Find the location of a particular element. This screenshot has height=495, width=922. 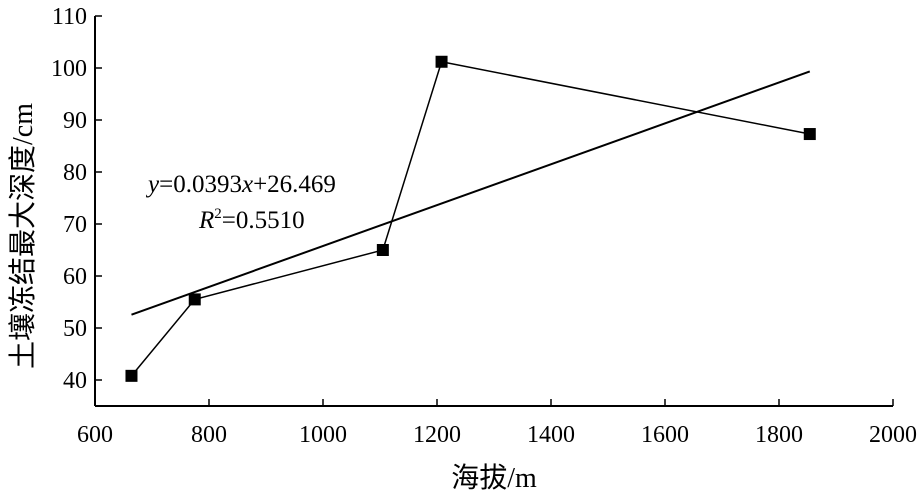

y-tick-label: 110 is located at coordinates (69, 17).